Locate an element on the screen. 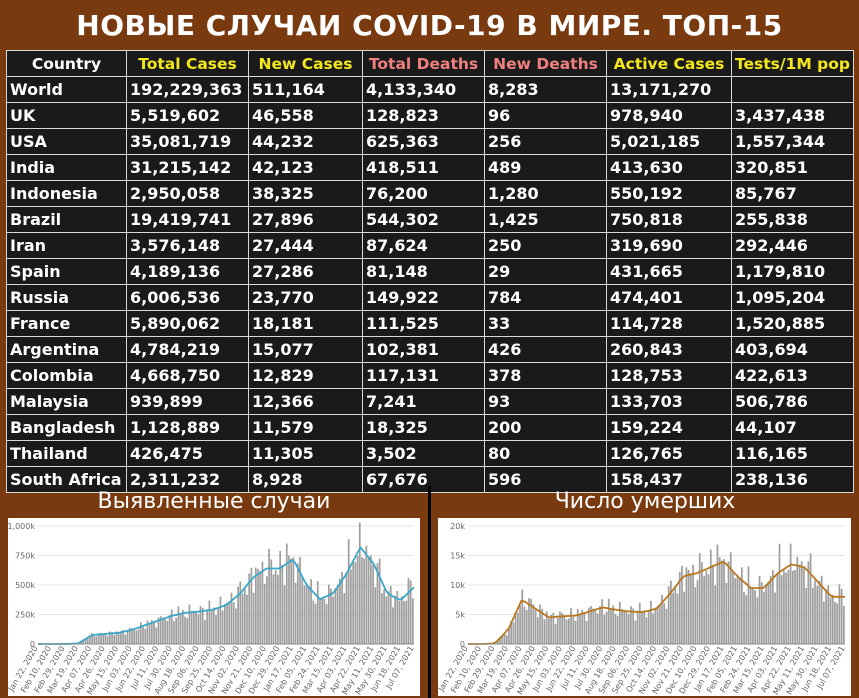  country-cell: Iran is located at coordinates (66, 245).